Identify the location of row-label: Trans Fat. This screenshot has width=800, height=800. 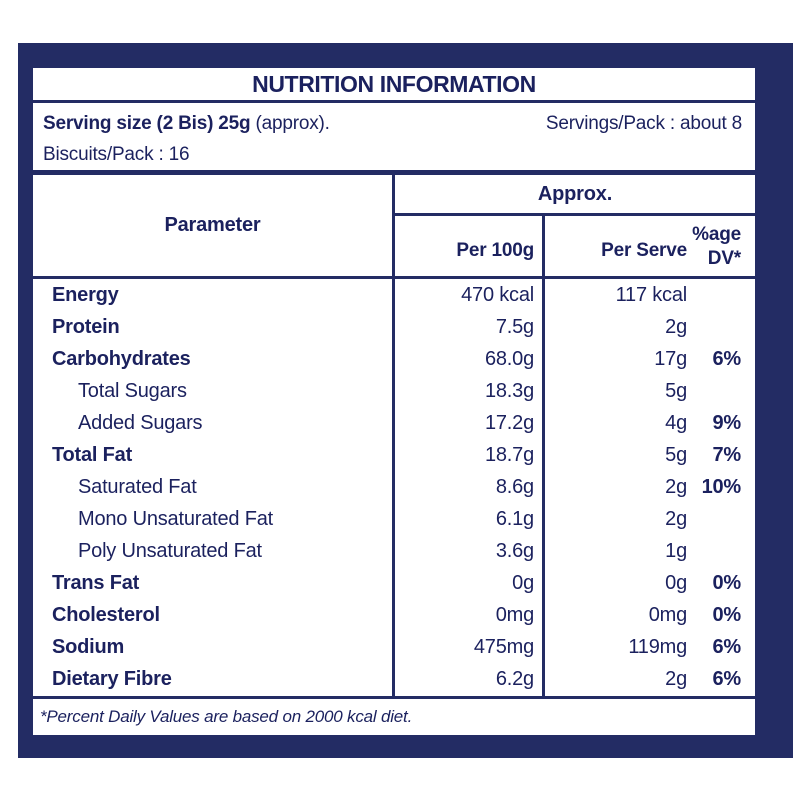
(214, 583).